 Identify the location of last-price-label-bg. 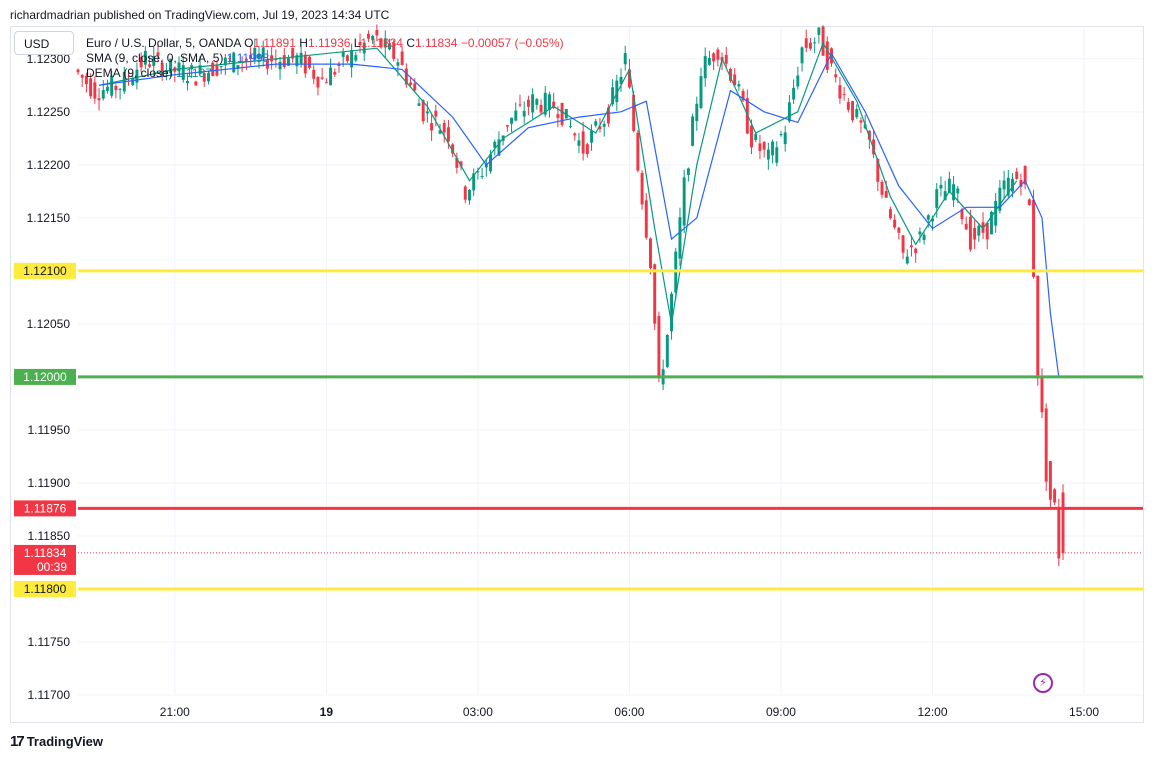
(45, 559).